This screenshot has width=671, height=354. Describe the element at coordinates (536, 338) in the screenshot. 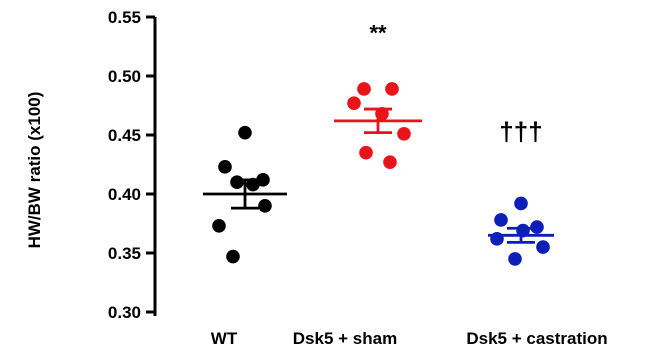

I see `x-category-label: Dsk5 + castration` at that location.